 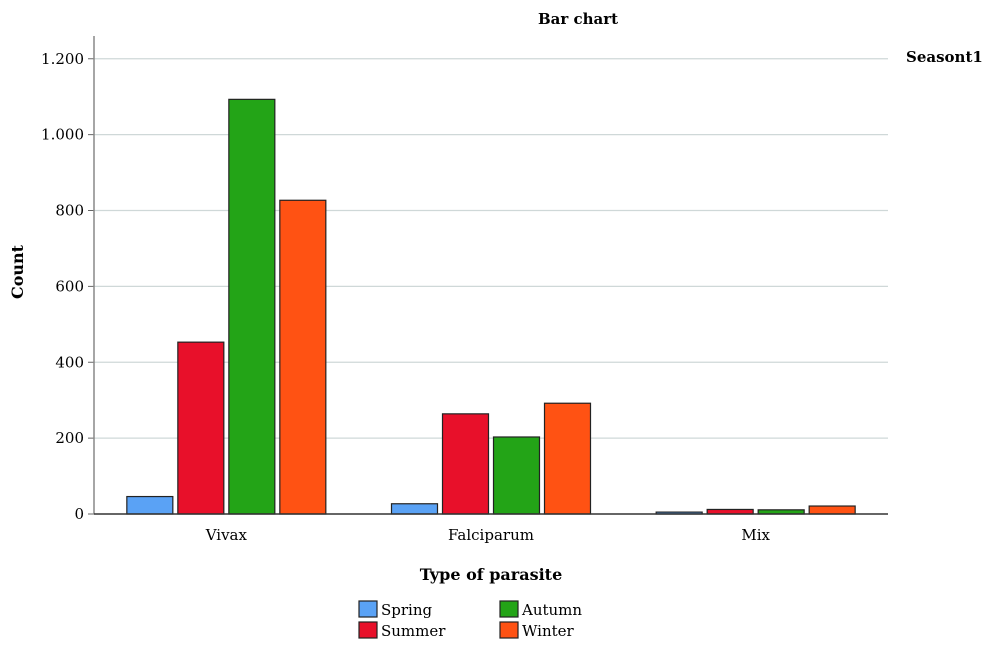 What do you see at coordinates (17, 271) in the screenshot?
I see `y-axis-title: Count` at bounding box center [17, 271].